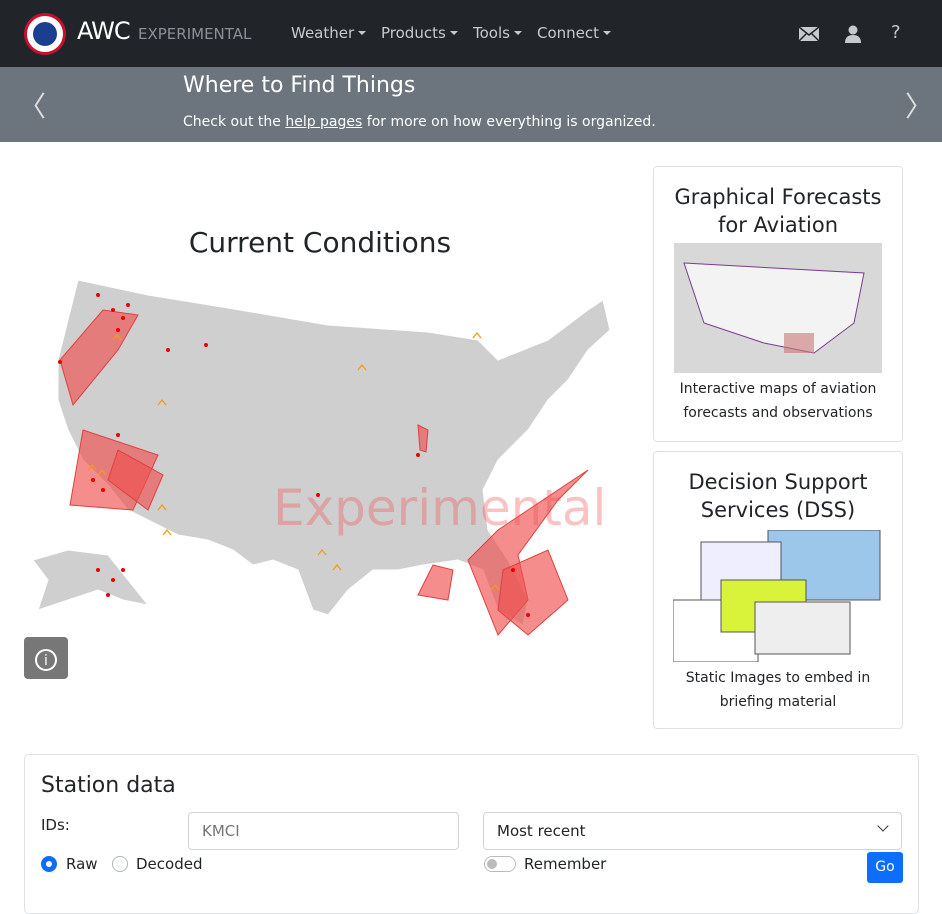 The image size is (942, 914). I want to click on card-title: Decision Support Services (DSS), so click(778, 496).